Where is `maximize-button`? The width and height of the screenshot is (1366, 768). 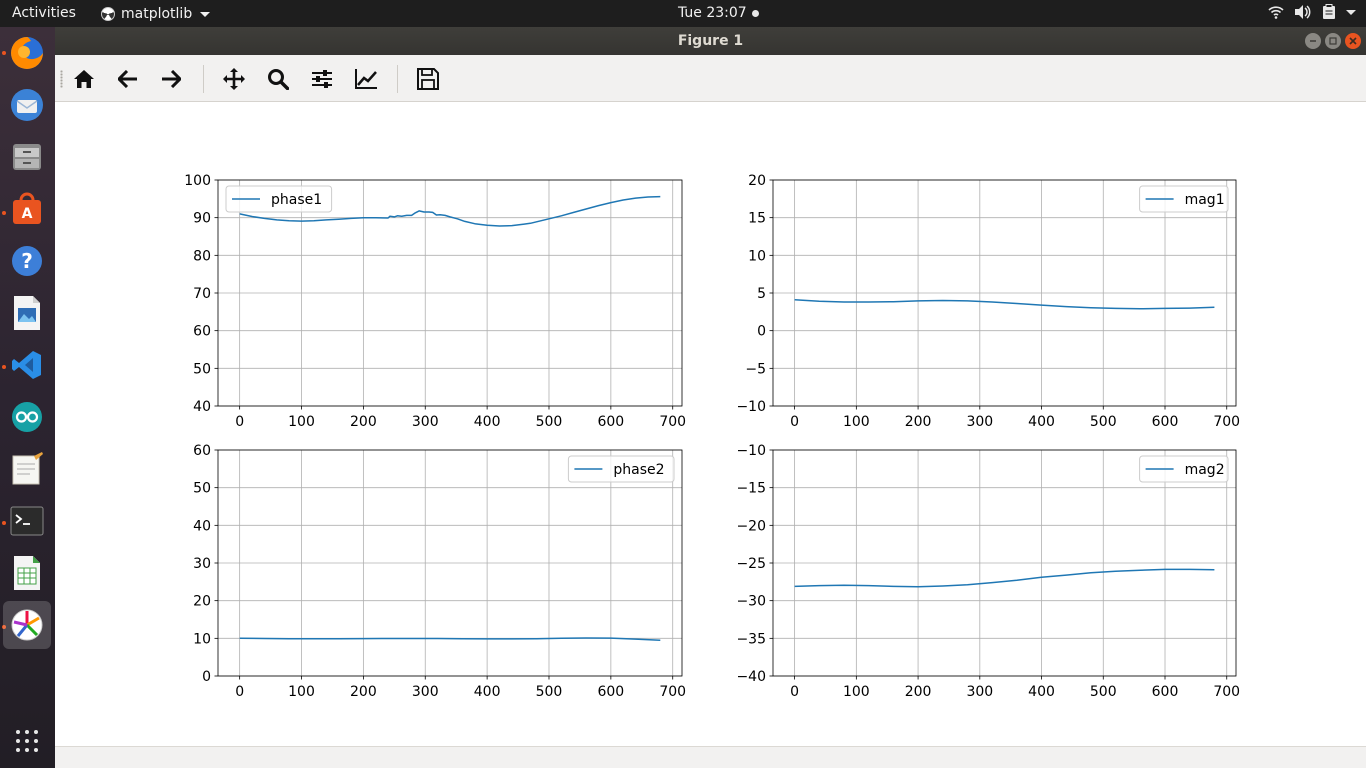
maximize-button is located at coordinates (1333, 41).